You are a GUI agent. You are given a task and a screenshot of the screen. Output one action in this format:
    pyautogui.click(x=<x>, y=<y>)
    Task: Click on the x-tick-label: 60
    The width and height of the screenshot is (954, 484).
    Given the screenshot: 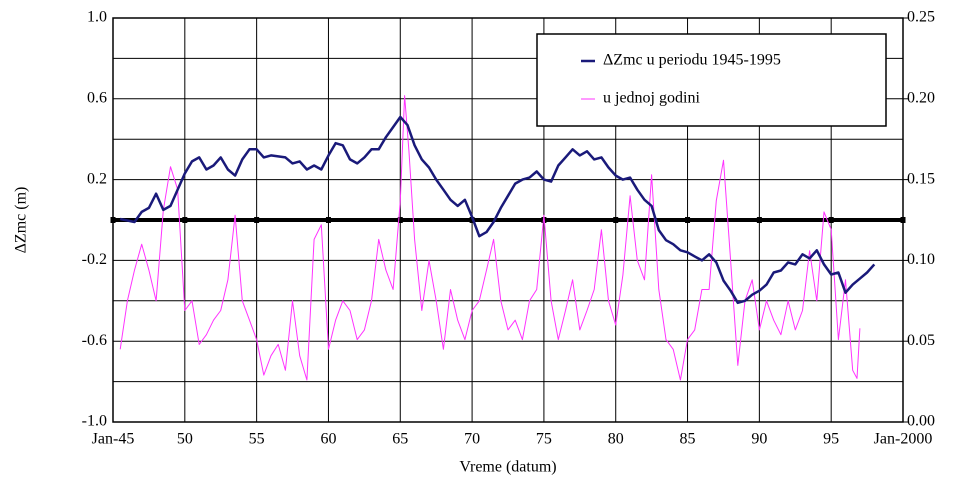 What is the action you would take?
    pyautogui.click(x=328, y=439)
    